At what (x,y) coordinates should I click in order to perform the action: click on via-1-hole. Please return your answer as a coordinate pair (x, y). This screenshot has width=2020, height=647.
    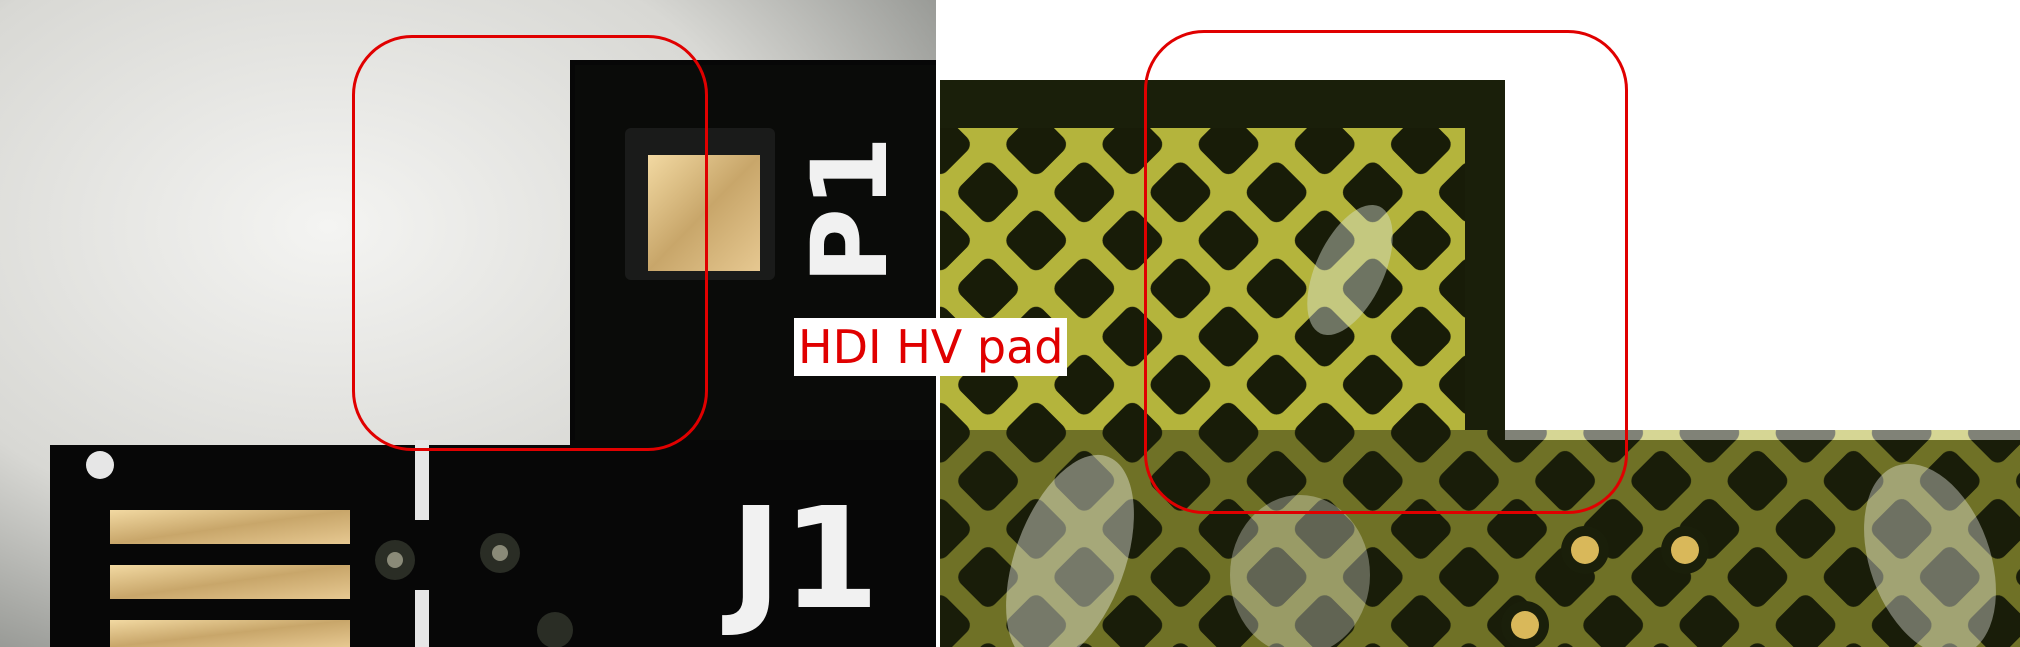
    Looking at the image, I should click on (395, 560).